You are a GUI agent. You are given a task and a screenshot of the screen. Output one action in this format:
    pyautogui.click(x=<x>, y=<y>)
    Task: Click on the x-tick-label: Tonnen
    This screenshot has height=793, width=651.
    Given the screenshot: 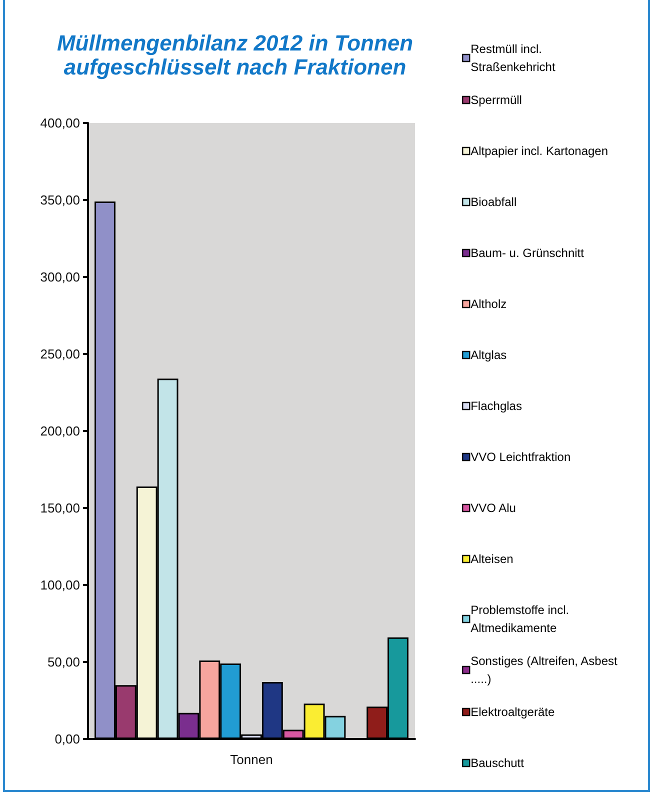 What is the action you would take?
    pyautogui.click(x=251, y=759)
    